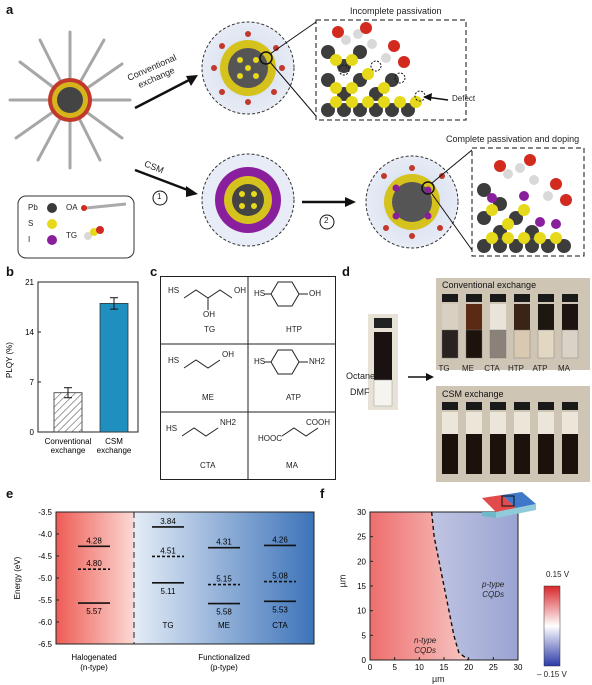 The image size is (592, 685). Describe the element at coordinates (114, 368) in the screenshot. I see `bar-csm` at that location.